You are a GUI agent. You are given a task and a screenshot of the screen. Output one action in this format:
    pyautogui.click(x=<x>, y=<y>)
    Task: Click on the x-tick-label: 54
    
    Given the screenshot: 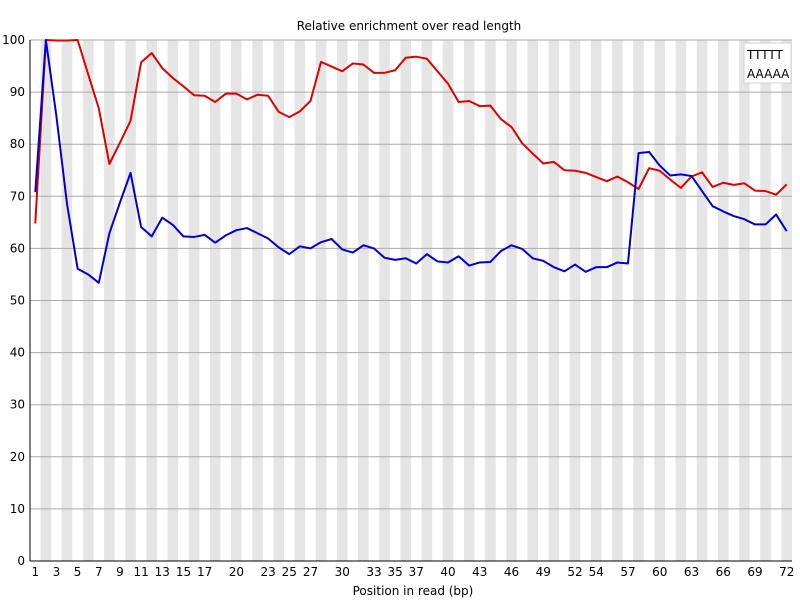 What is the action you would take?
    pyautogui.click(x=596, y=572)
    